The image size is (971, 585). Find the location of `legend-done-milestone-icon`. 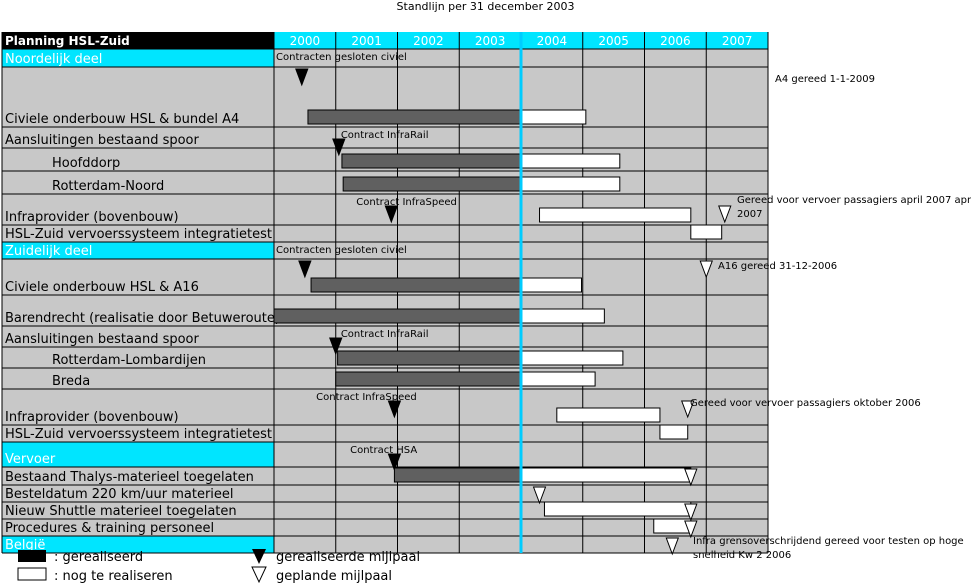

legend-done-milestone-icon is located at coordinates (259, 556).